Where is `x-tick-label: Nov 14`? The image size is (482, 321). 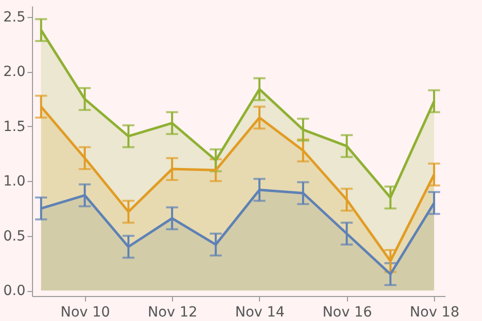 x-tick-label: Nov 14 is located at coordinates (260, 312).